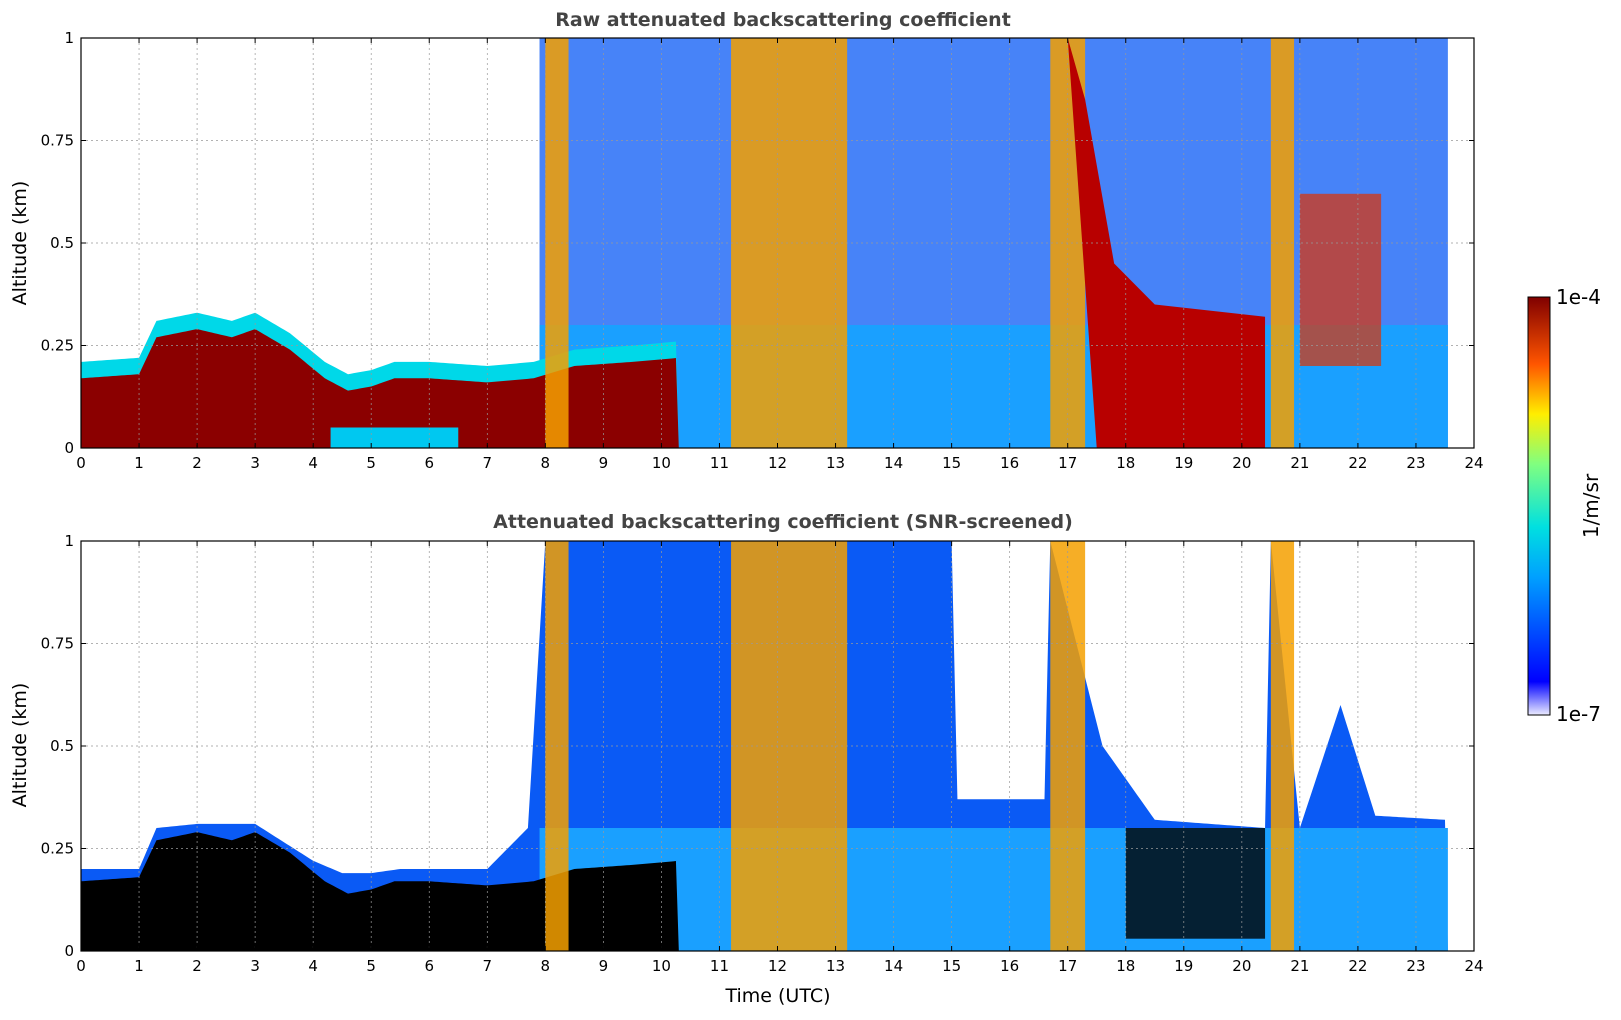 Image resolution: width=1621 pixels, height=1020 pixels. What do you see at coordinates (777, 996) in the screenshot?
I see `panel2-xlabel: Time (UTC)` at bounding box center [777, 996].